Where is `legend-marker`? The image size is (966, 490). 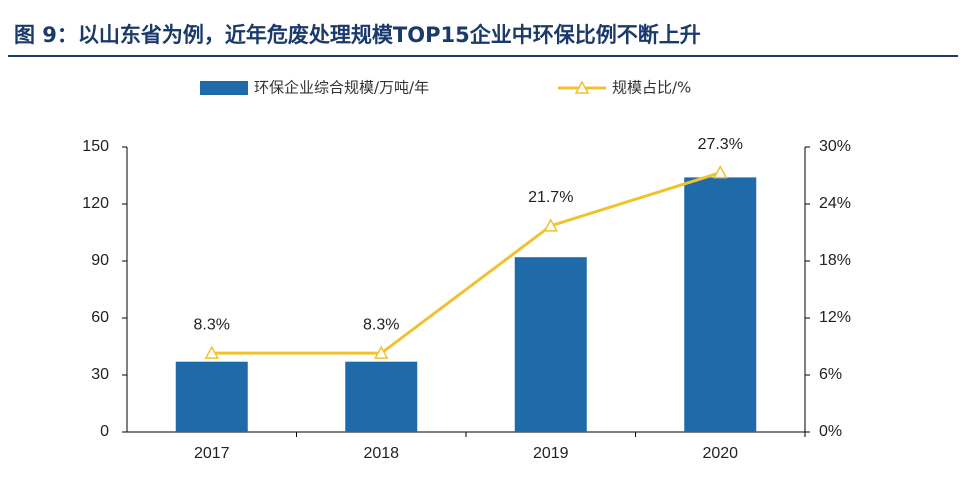
legend-marker is located at coordinates (582, 87).